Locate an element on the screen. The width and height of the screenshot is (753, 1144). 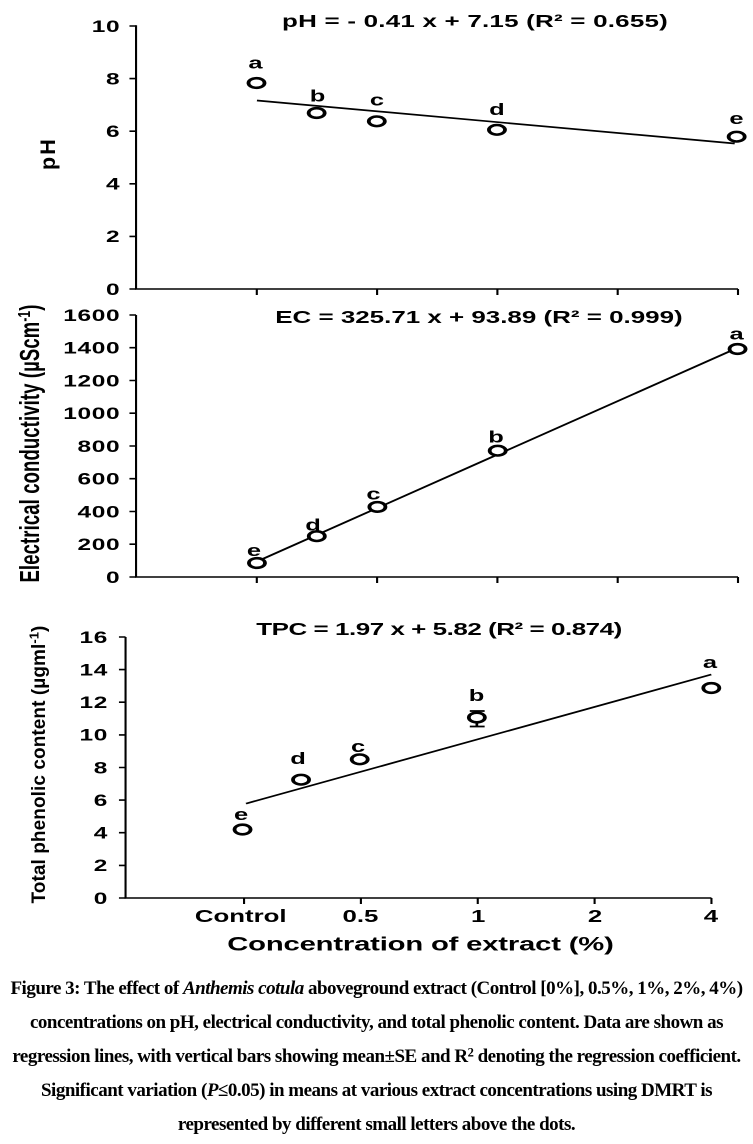
svg-text:EC = 325.71 x + 93.89 (R² = 0.: EC = 325.71 x + 93.89 (R² = 0.999) is located at coordinates (478, 317).